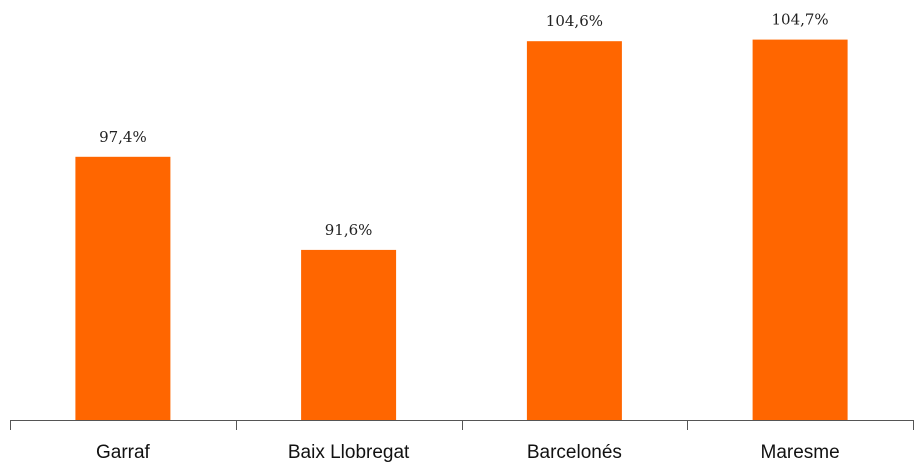  Describe the element at coordinates (800, 452) in the screenshot. I see `x-tick-label: Maresme` at that location.